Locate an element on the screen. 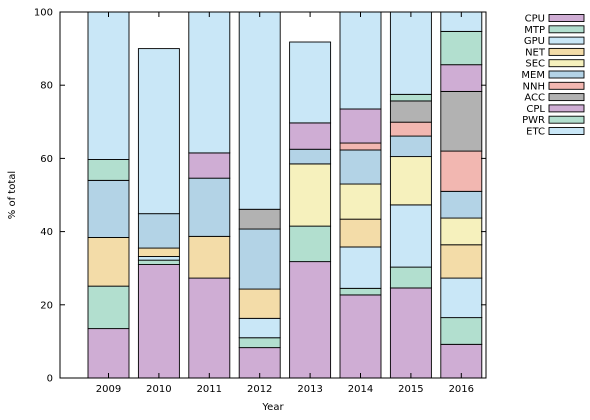 This screenshot has width=590, height=420. legend-item-sec: SEC is located at coordinates (555, 64).